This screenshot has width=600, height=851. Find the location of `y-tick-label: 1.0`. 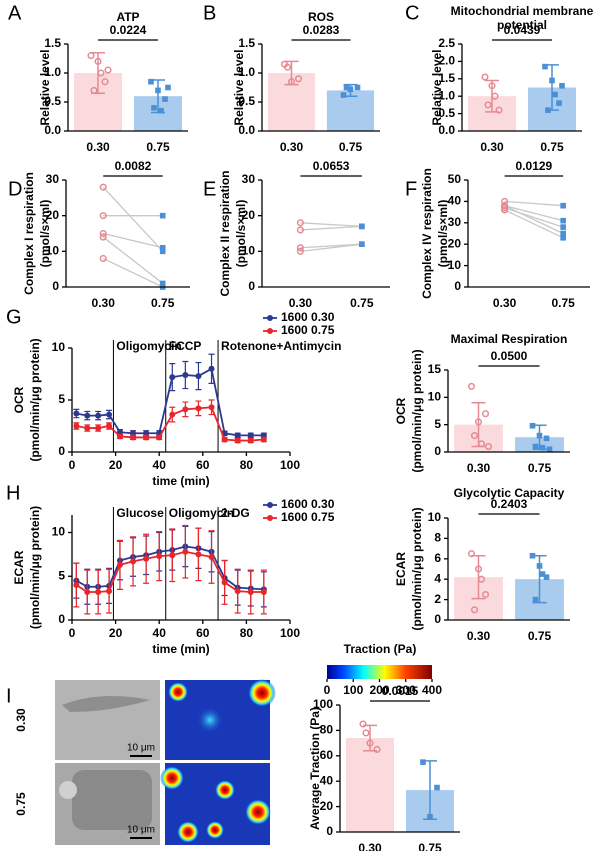

y-tick-label: 1.0 is located at coordinates (52, 72).